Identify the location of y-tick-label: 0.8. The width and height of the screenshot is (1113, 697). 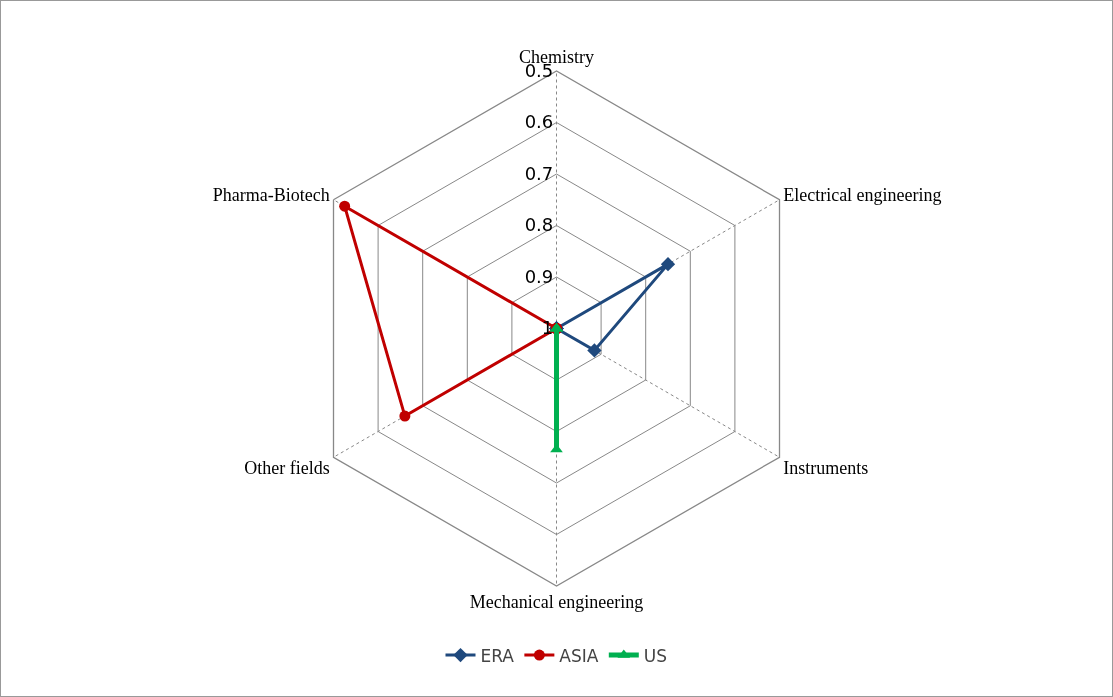
(539, 225).